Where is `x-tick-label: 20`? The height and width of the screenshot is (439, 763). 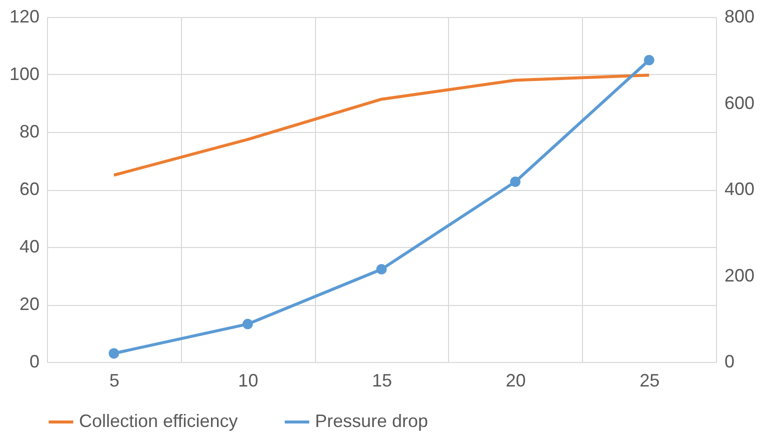 x-tick-label: 20 is located at coordinates (516, 380).